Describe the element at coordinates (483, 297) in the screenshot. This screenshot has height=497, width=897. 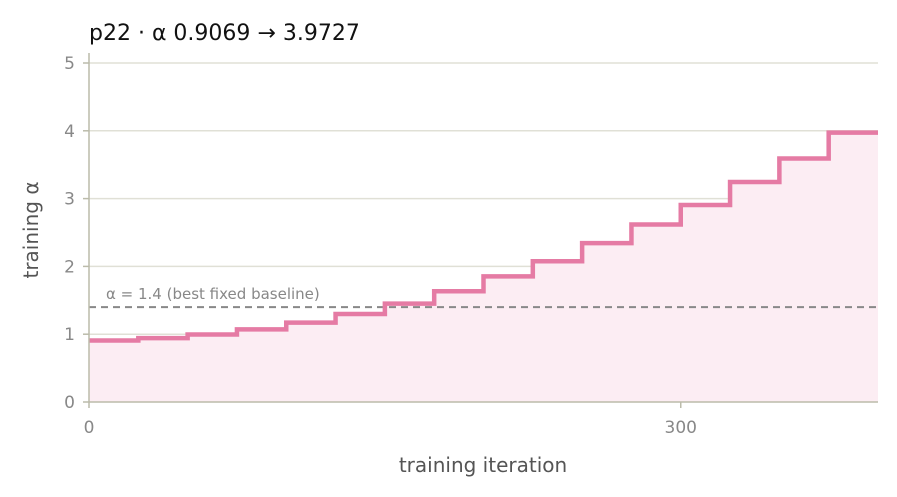
I see `baseline-layer: α = 1.4 (best fixed baseline)` at that location.